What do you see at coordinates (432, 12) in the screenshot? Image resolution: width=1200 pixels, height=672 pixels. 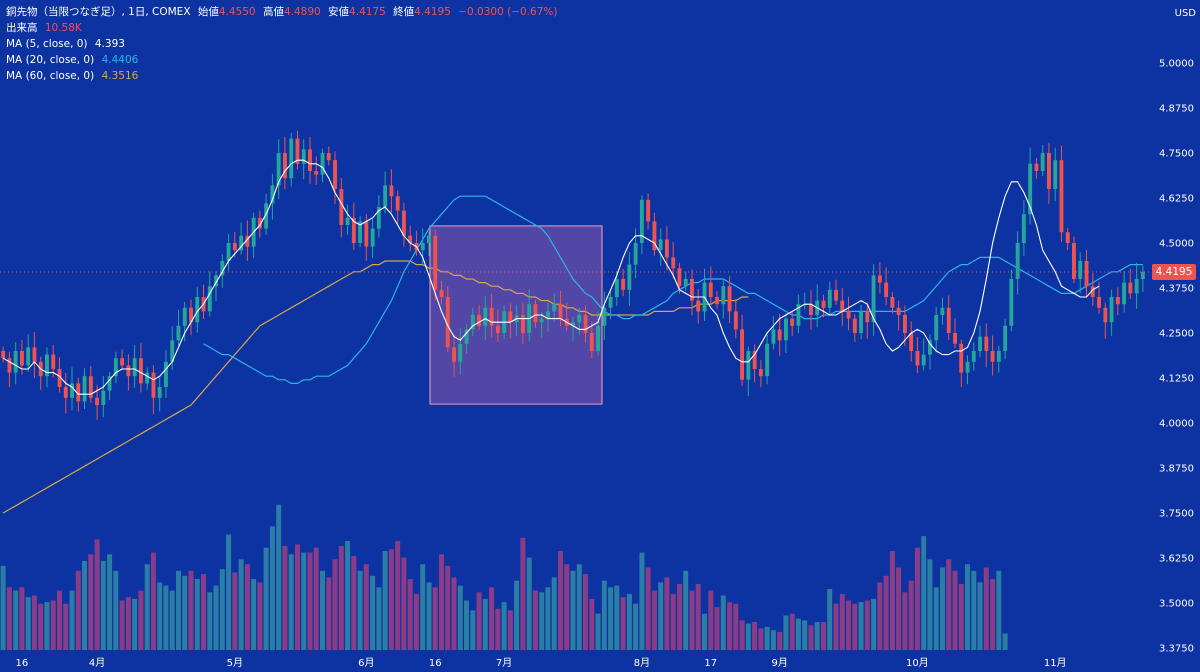 I see `close-value: 4.4195` at bounding box center [432, 12].